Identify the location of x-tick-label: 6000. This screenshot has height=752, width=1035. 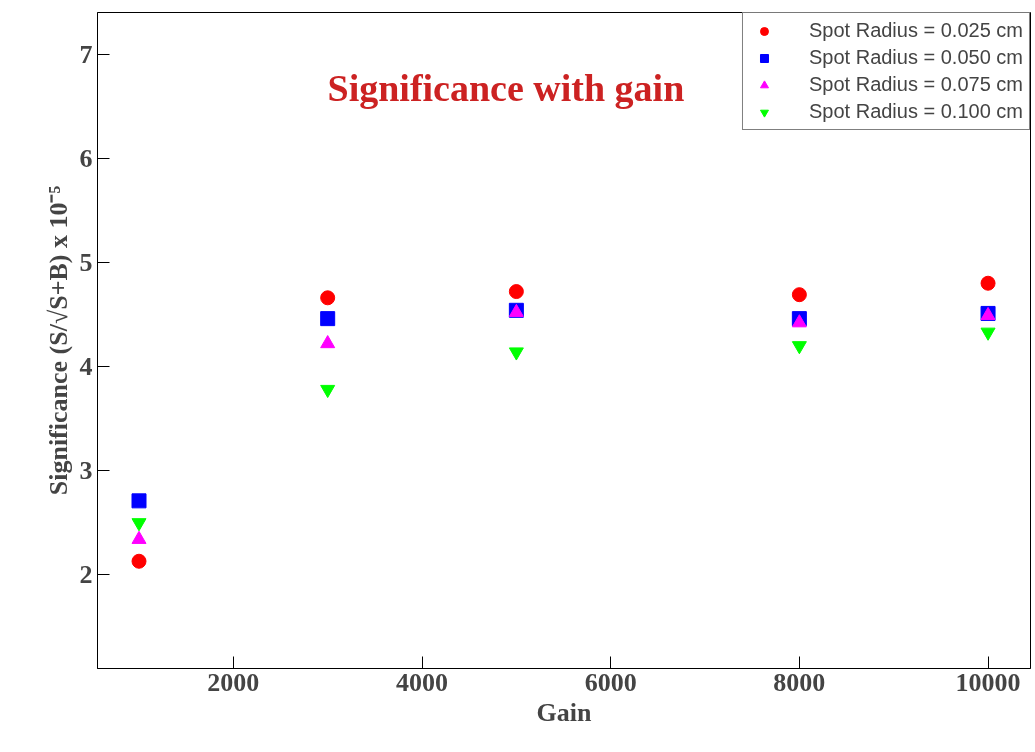
(610, 682).